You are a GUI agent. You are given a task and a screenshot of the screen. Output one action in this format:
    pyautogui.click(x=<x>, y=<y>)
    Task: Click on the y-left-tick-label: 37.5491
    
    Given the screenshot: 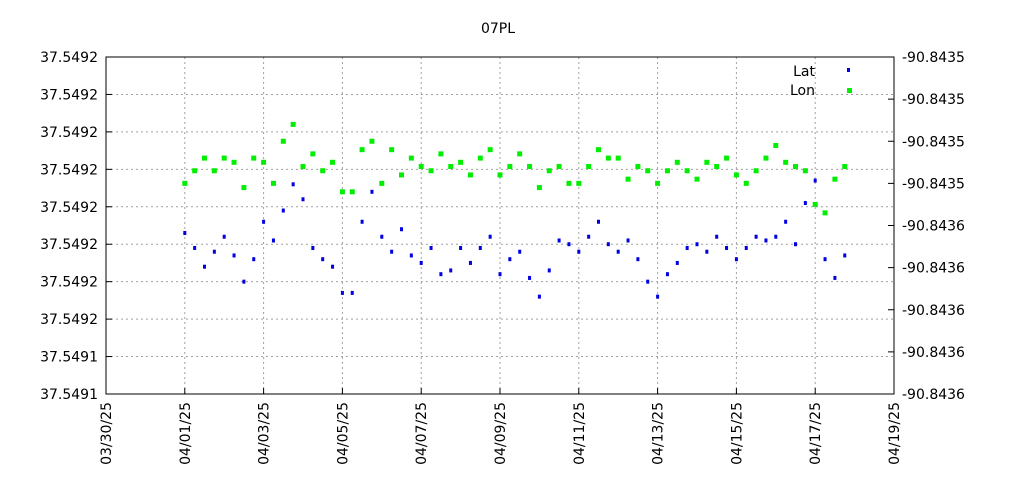 What is the action you would take?
    pyautogui.click(x=69, y=358)
    